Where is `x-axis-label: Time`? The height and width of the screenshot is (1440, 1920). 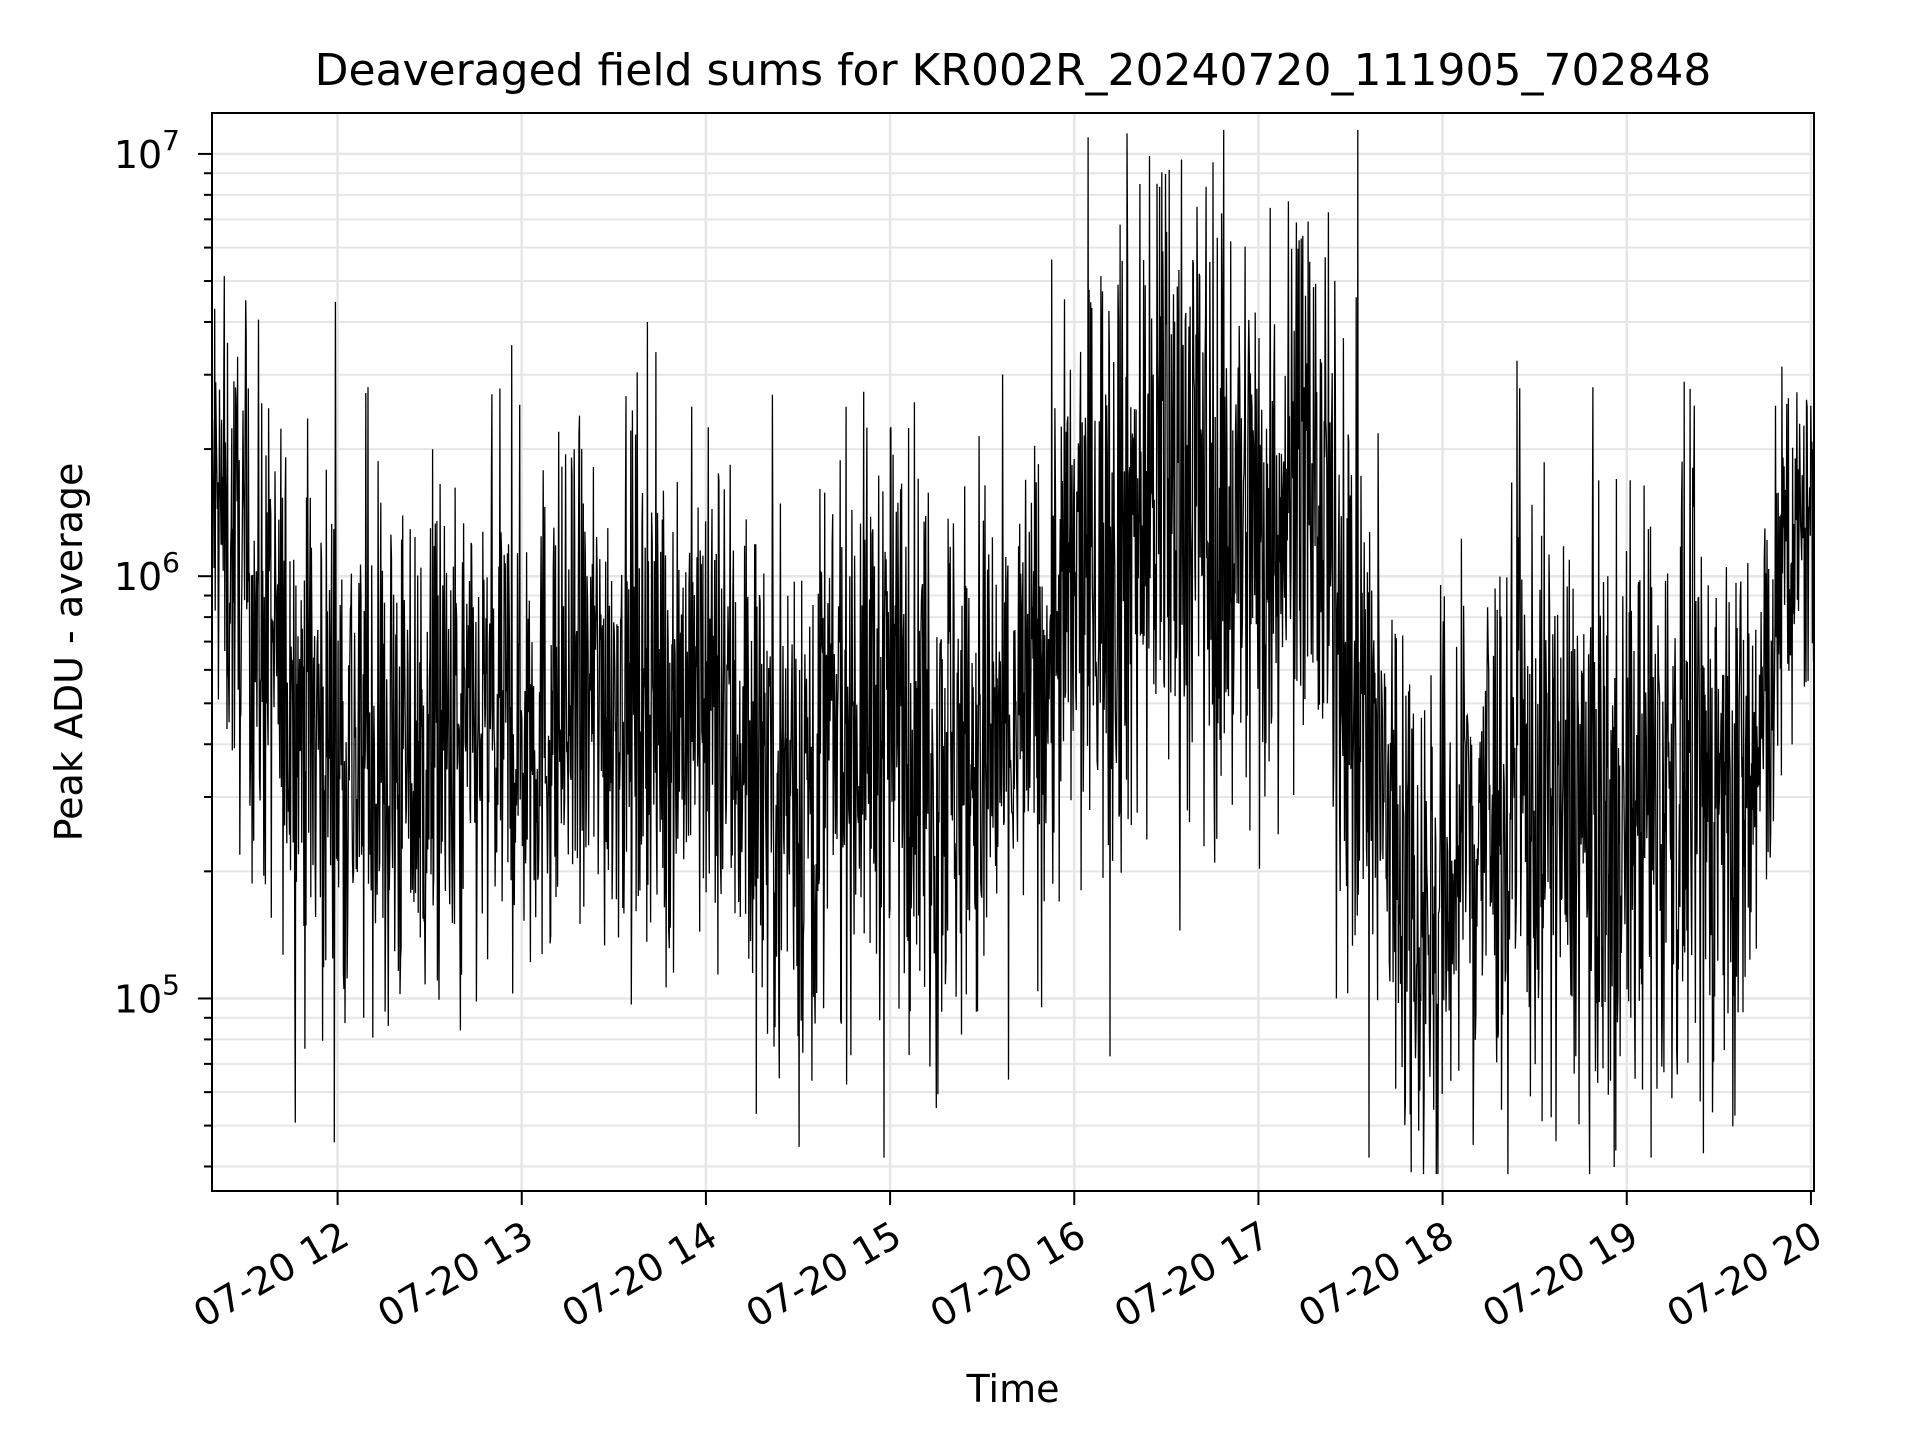
x-axis-label: Time is located at coordinates (1013, 1389).